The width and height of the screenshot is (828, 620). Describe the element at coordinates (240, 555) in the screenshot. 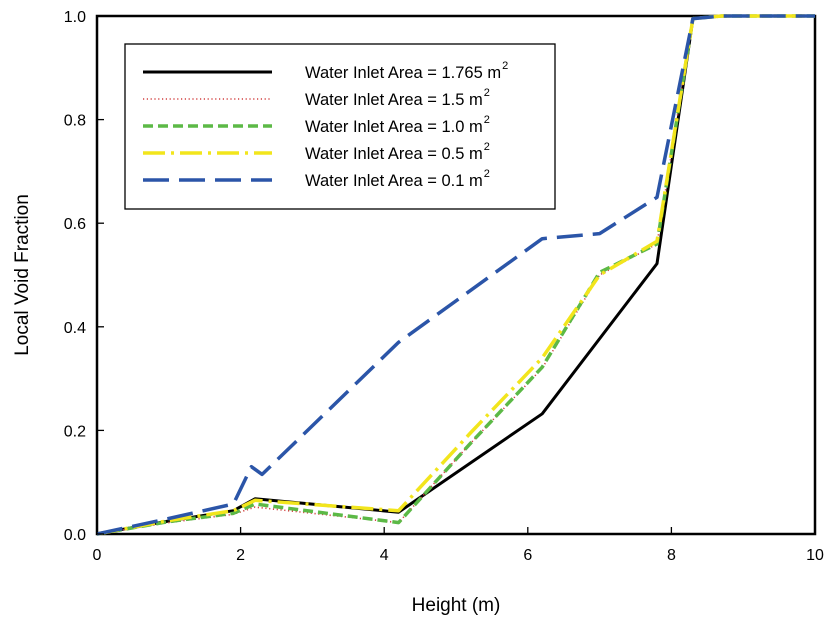

I see `x-tick-label: 2` at that location.